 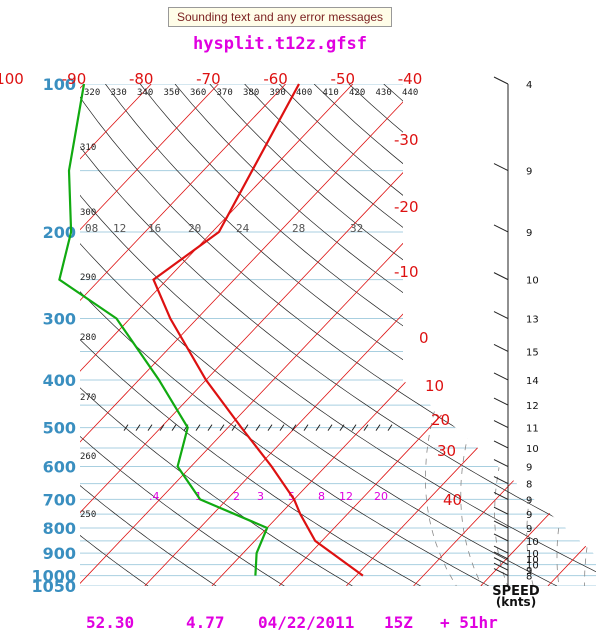 What do you see at coordinates (398, 622) in the screenshot?
I see `valid-hour: 15Z` at bounding box center [398, 622].